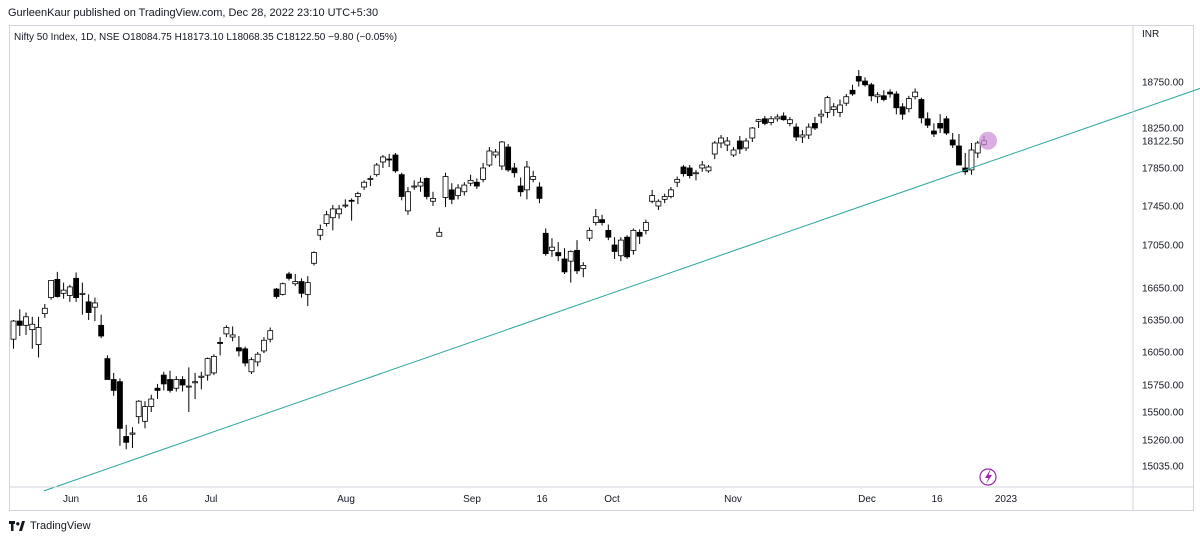  What do you see at coordinates (540, 499) in the screenshot?
I see `time-axis: Jun 16 Jul Aug Sep 16 Oct Nov Dec 16 2023` at bounding box center [540, 499].